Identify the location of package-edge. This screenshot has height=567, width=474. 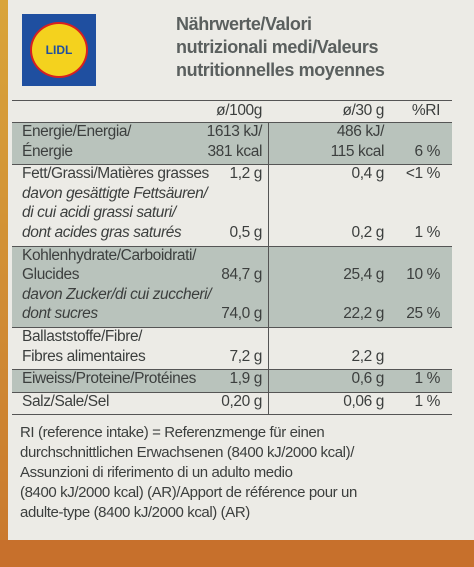
(237, 553).